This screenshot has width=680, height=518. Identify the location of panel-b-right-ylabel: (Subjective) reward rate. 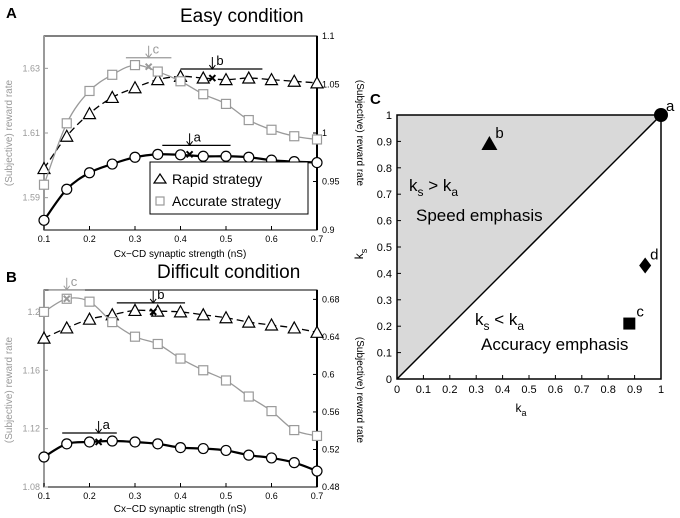
(359, 390).